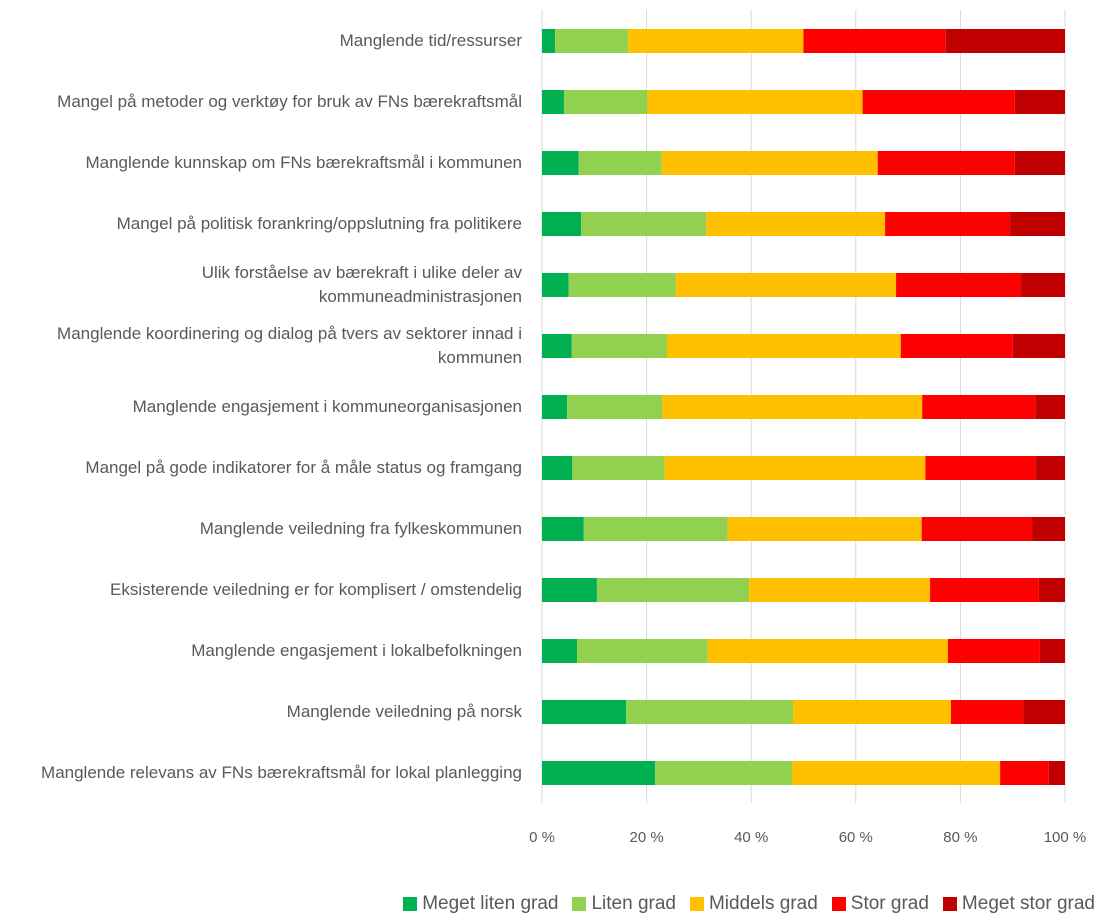  I want to click on legend-item: Liten grad, so click(624, 904).